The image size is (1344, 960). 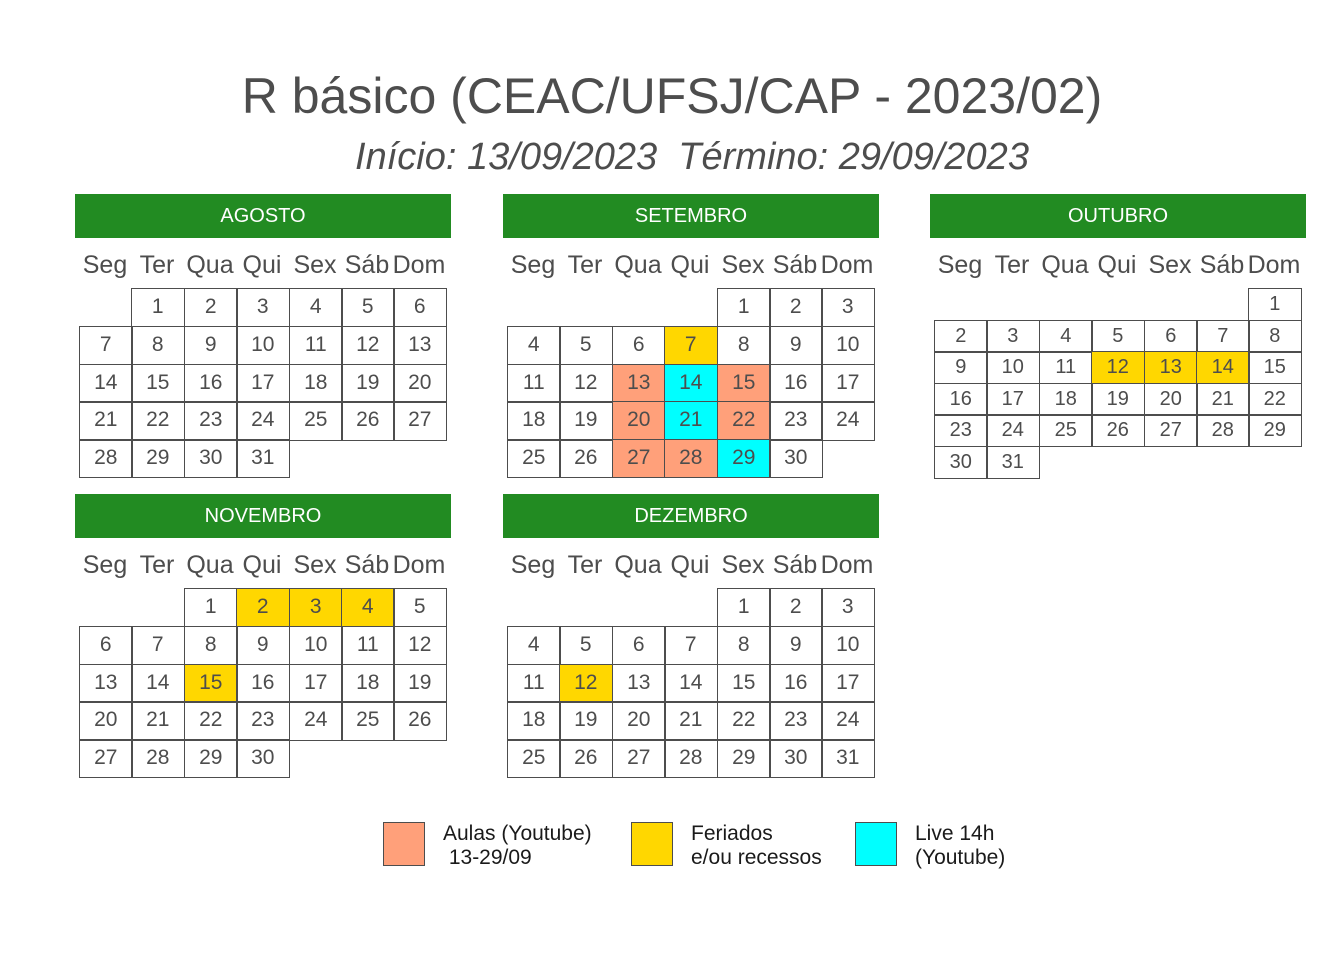 I want to click on page-title: R básico (CEAC/UFSJ/CAP - 2023/02), so click(x=672, y=96).